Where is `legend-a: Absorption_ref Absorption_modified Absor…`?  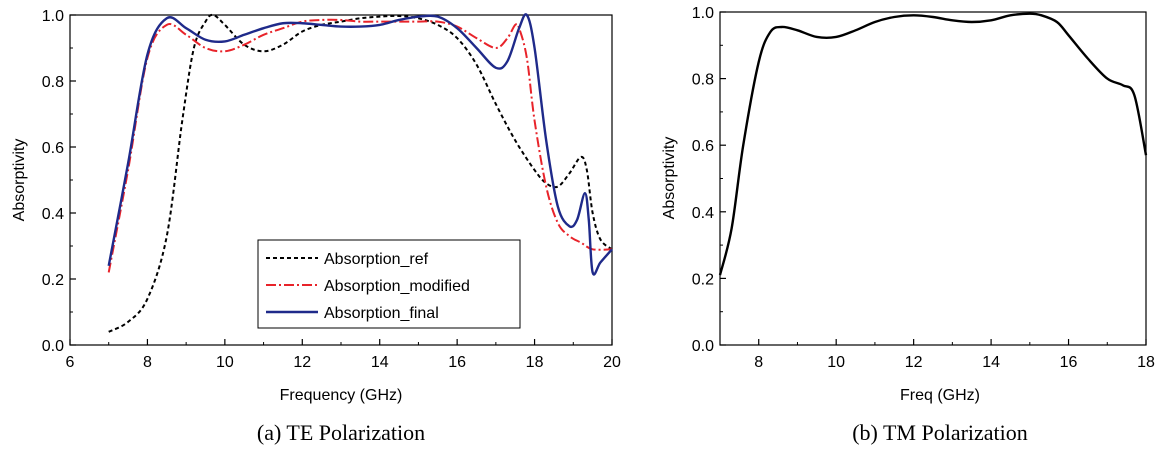
legend-a: Absorption_ref Absorption_modified Absor… is located at coordinates (389, 284).